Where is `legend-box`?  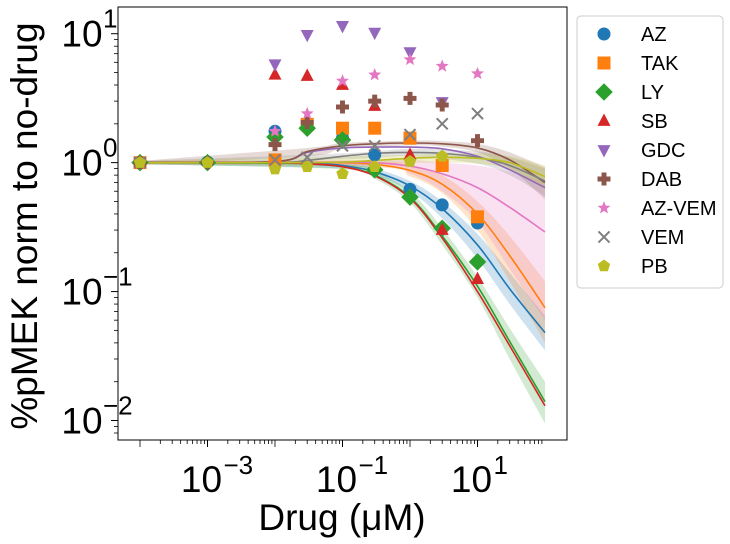 legend-box is located at coordinates (650, 152).